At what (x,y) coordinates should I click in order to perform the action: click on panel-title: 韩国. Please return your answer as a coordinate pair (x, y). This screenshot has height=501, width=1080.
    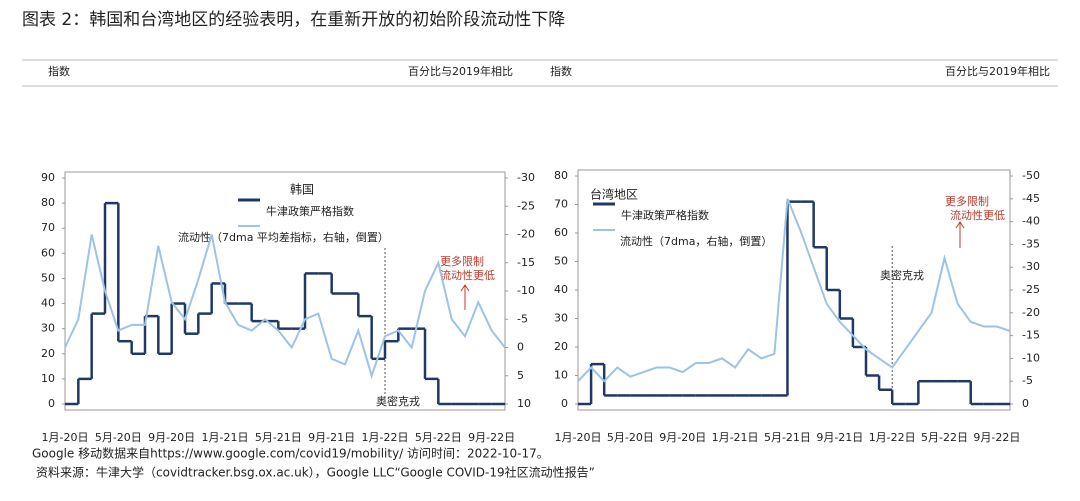
    Looking at the image, I should click on (302, 189).